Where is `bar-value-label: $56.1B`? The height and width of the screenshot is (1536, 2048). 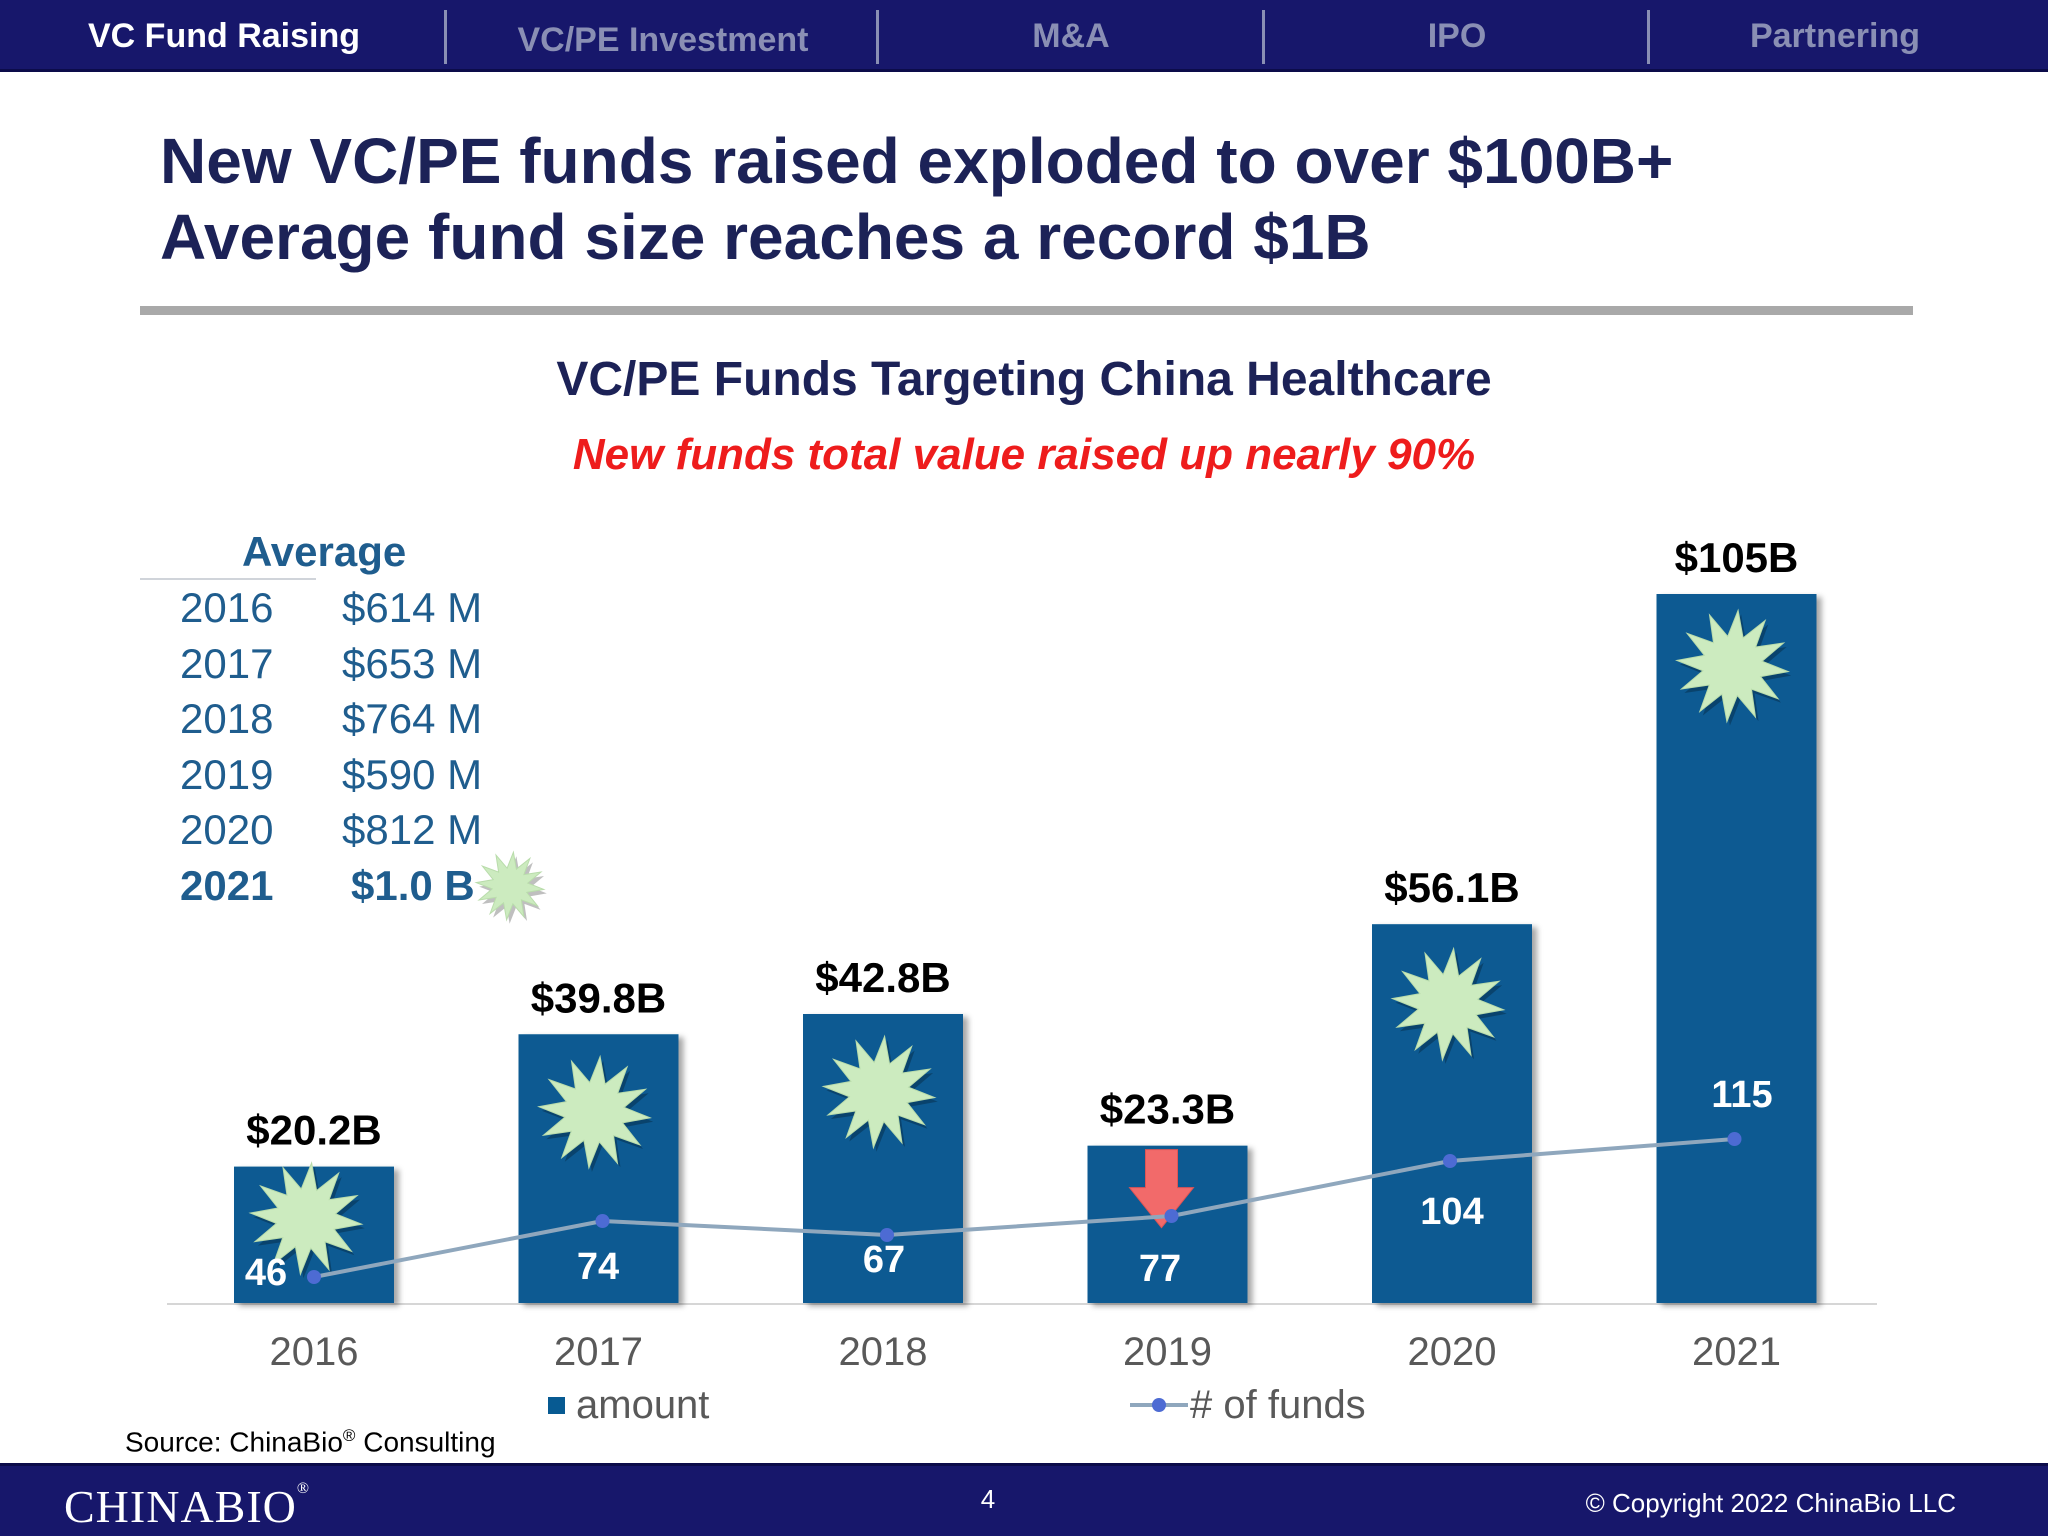 bar-value-label: $56.1B is located at coordinates (1451, 887).